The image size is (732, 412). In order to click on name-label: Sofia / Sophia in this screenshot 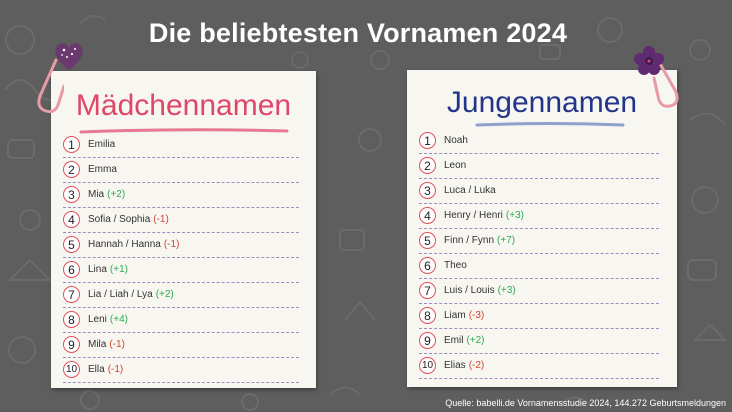, I will do `click(119, 219)`.